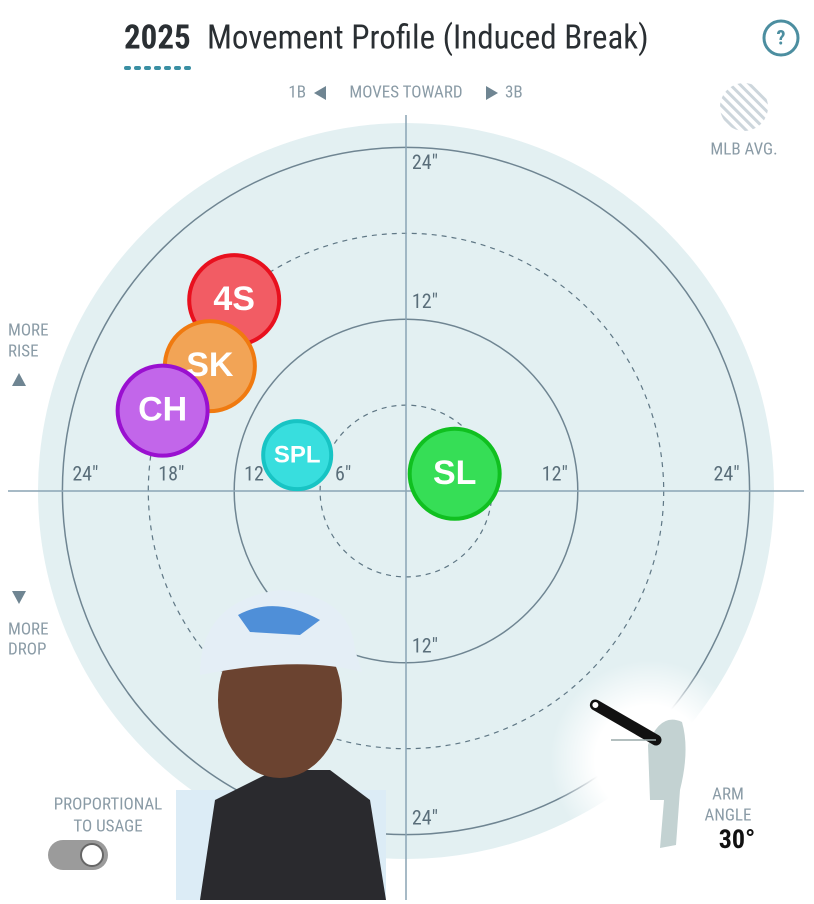 This screenshot has height=904, width=814. I want to click on arm-angle-label: ANGLE, so click(728, 815).